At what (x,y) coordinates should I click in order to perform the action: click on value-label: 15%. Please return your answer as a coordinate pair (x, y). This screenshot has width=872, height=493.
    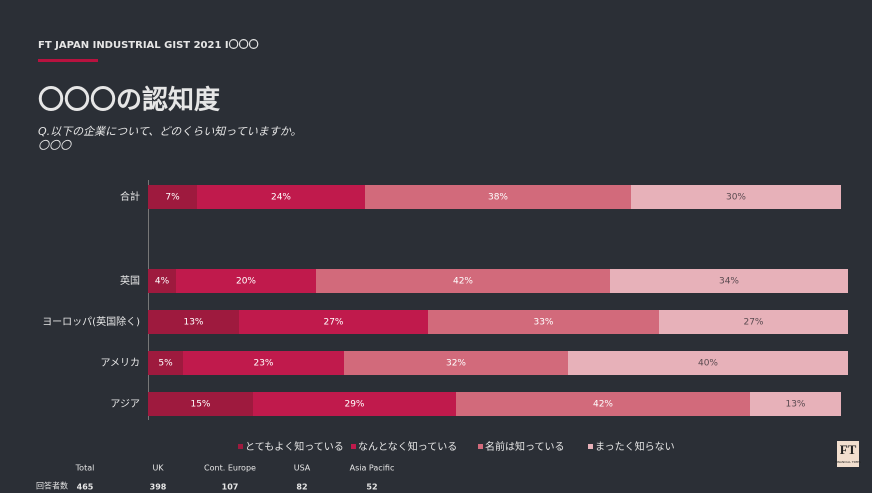
    Looking at the image, I should click on (200, 405).